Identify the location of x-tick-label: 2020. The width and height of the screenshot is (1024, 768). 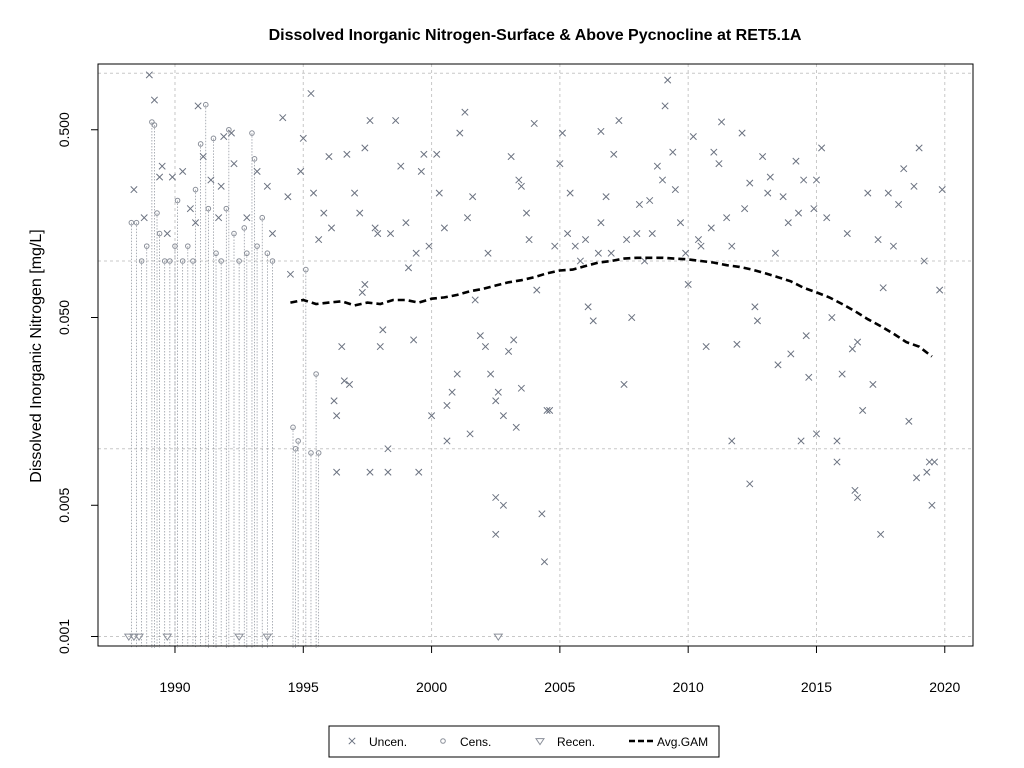
(944, 687).